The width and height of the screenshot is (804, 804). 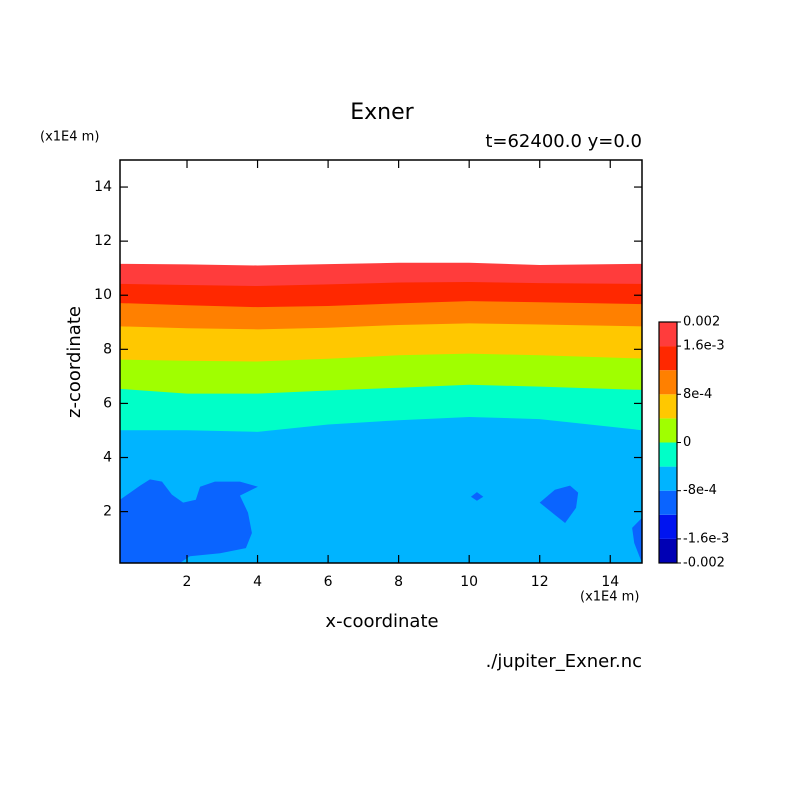 What do you see at coordinates (187, 582) in the screenshot?
I see `x-tick-label: 2` at bounding box center [187, 582].